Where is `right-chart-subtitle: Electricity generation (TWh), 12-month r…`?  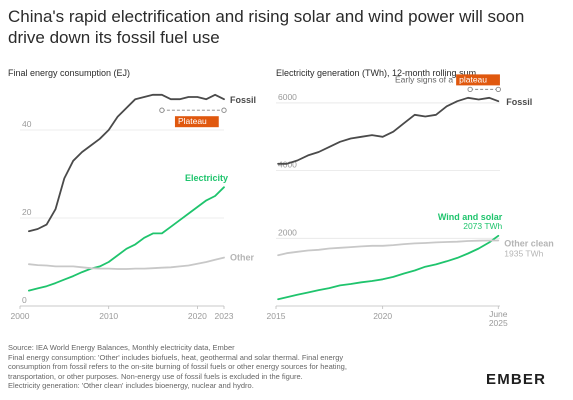 right-chart-subtitle: Electricity generation (TWh), 12-month r… is located at coordinates (376, 73).